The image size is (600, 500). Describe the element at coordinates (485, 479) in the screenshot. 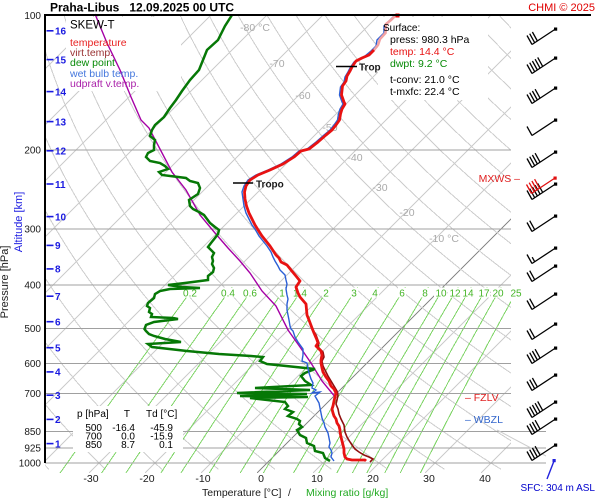

I see `svg-text: 40` at that location.